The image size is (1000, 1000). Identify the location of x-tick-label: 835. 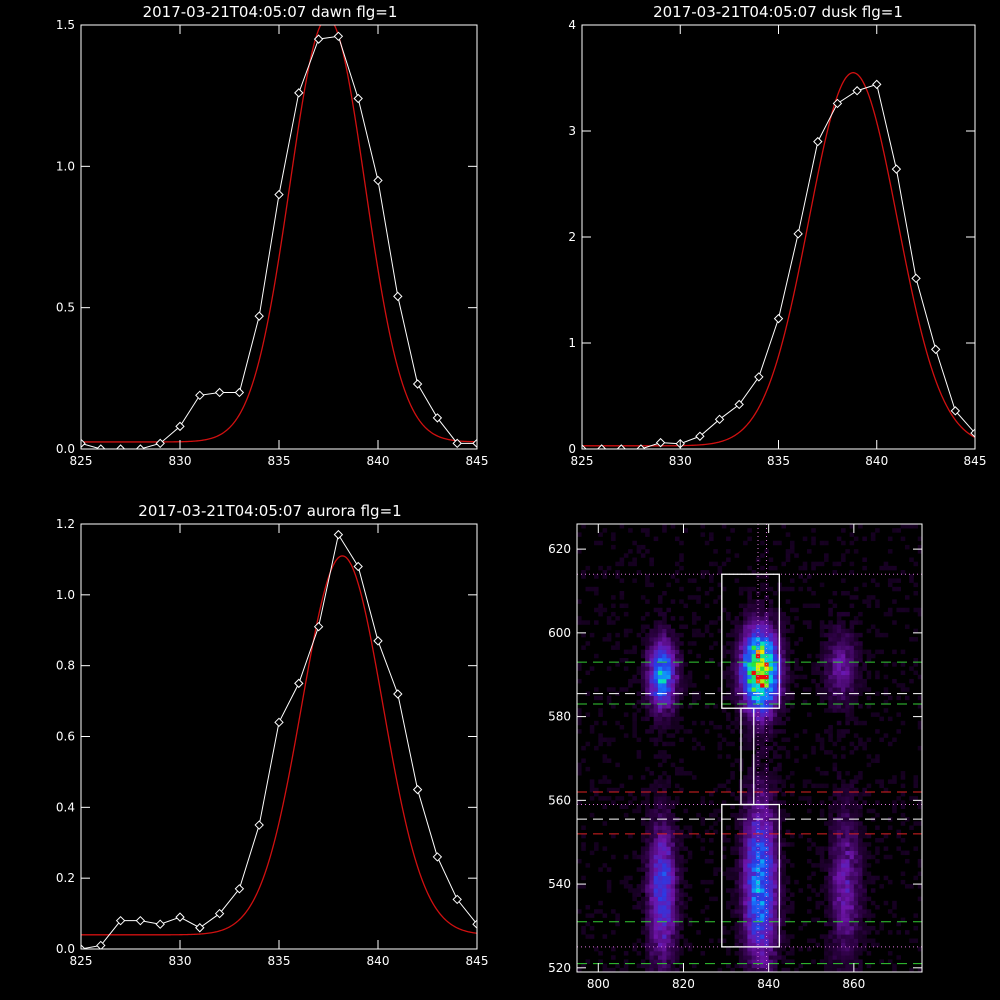
(778, 461).